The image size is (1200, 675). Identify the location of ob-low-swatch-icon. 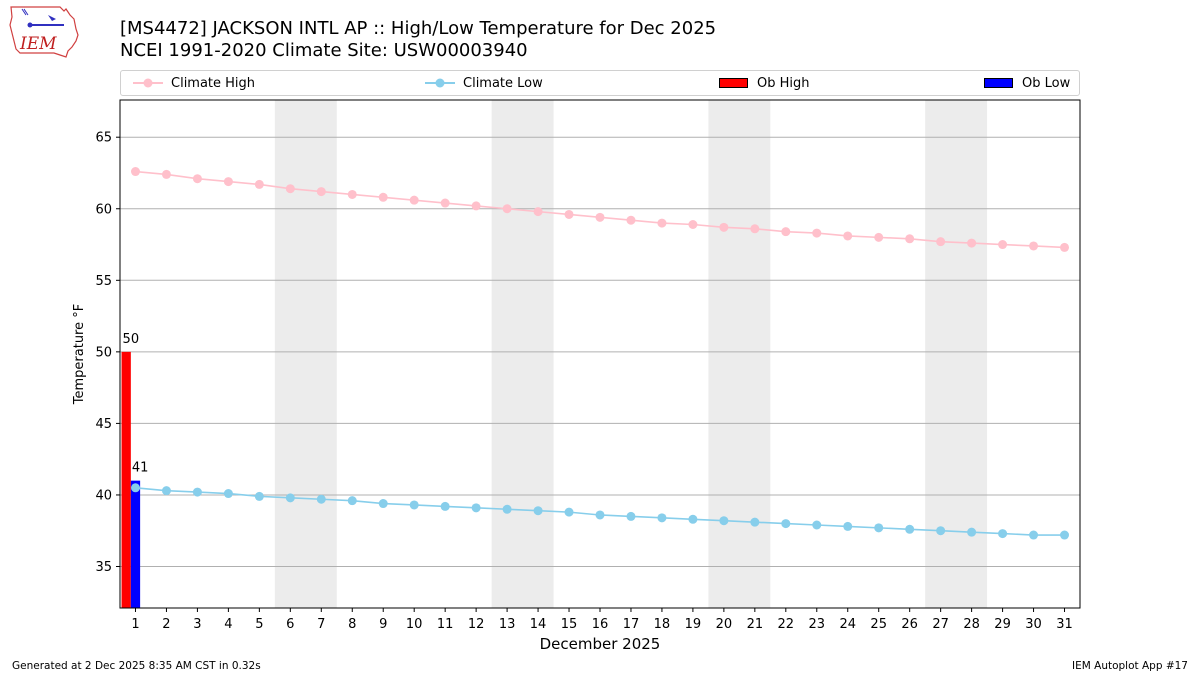
(998, 83).